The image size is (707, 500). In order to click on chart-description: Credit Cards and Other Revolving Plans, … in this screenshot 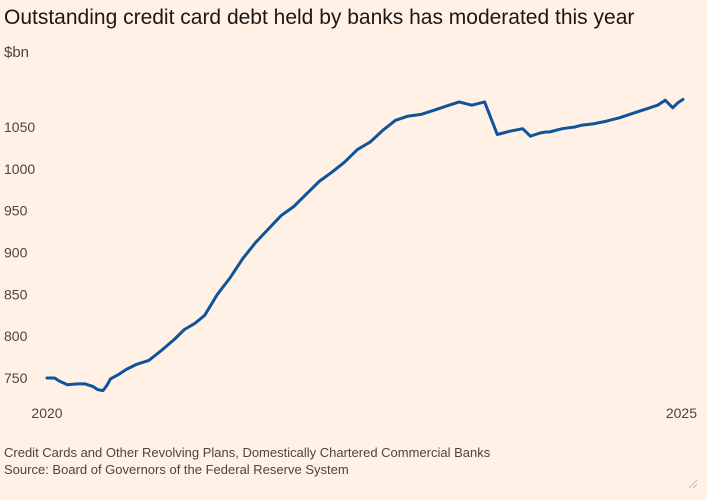, I will do `click(247, 452)`.